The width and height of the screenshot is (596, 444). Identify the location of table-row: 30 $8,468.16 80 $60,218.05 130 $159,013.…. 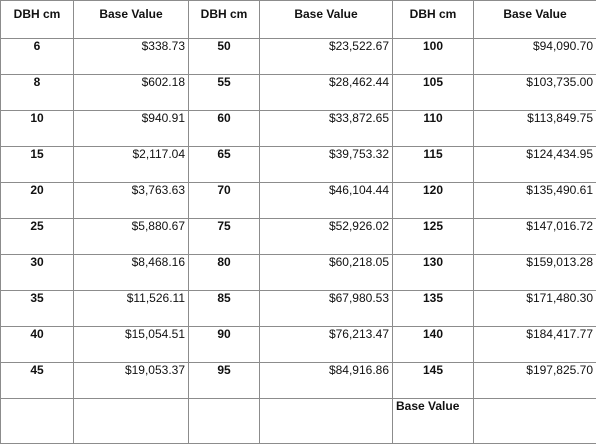
(298, 272).